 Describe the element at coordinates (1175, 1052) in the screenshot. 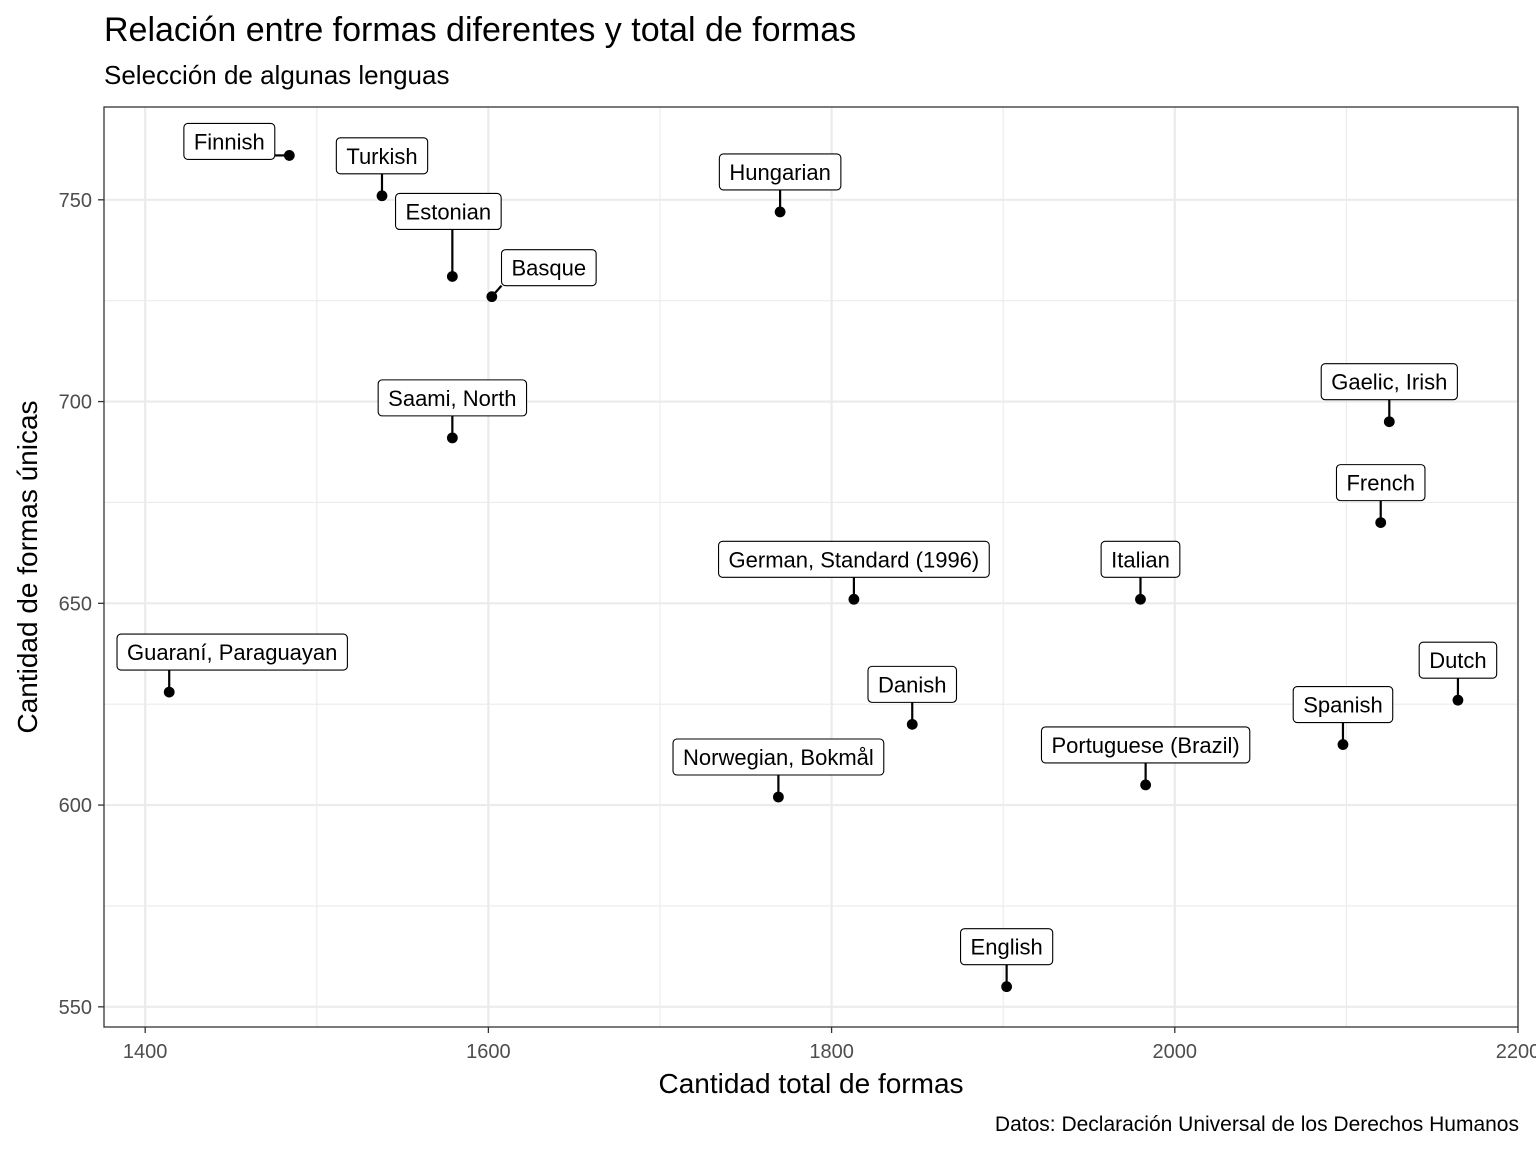

I see `x-tick-label: 2000` at that location.